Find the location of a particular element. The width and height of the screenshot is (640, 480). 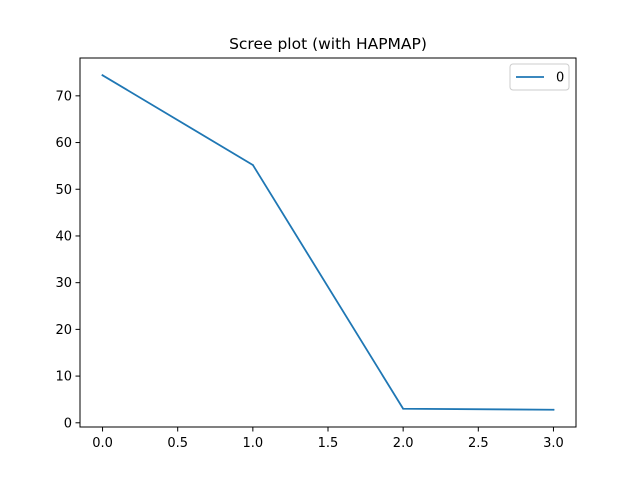

x-axis-ticks: 0.0 0.5 1.0 1.5 2.0 2.5 3.0 is located at coordinates (328, 439).